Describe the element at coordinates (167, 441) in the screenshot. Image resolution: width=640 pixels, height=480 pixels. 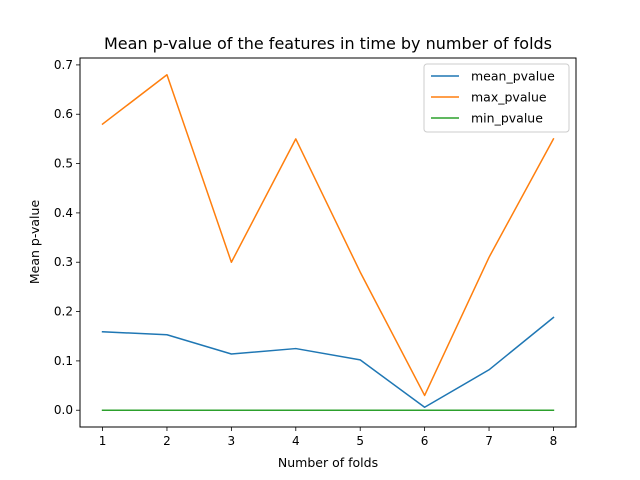
I see `x-tick-label: 2` at that location.